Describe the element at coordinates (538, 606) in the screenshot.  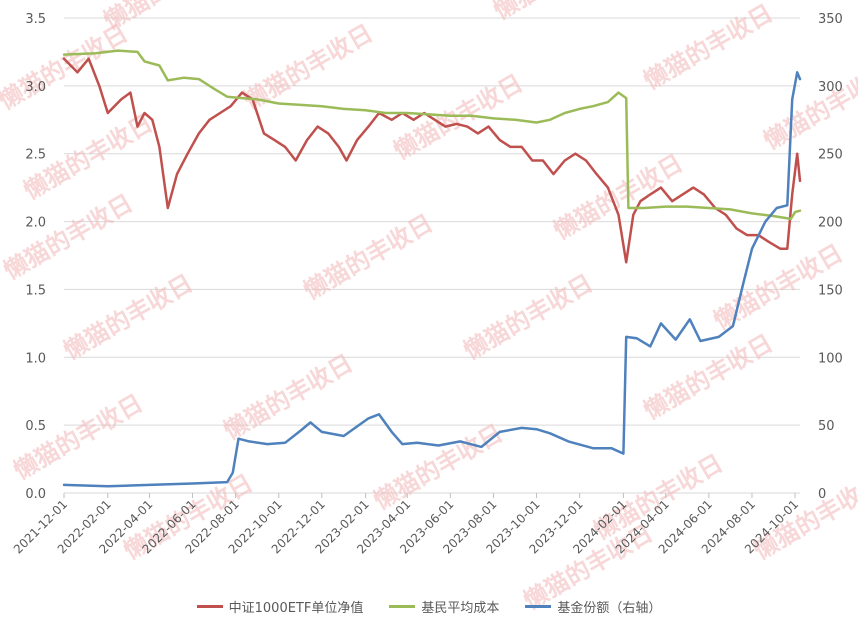
I see `legend-swatch-shares` at that location.